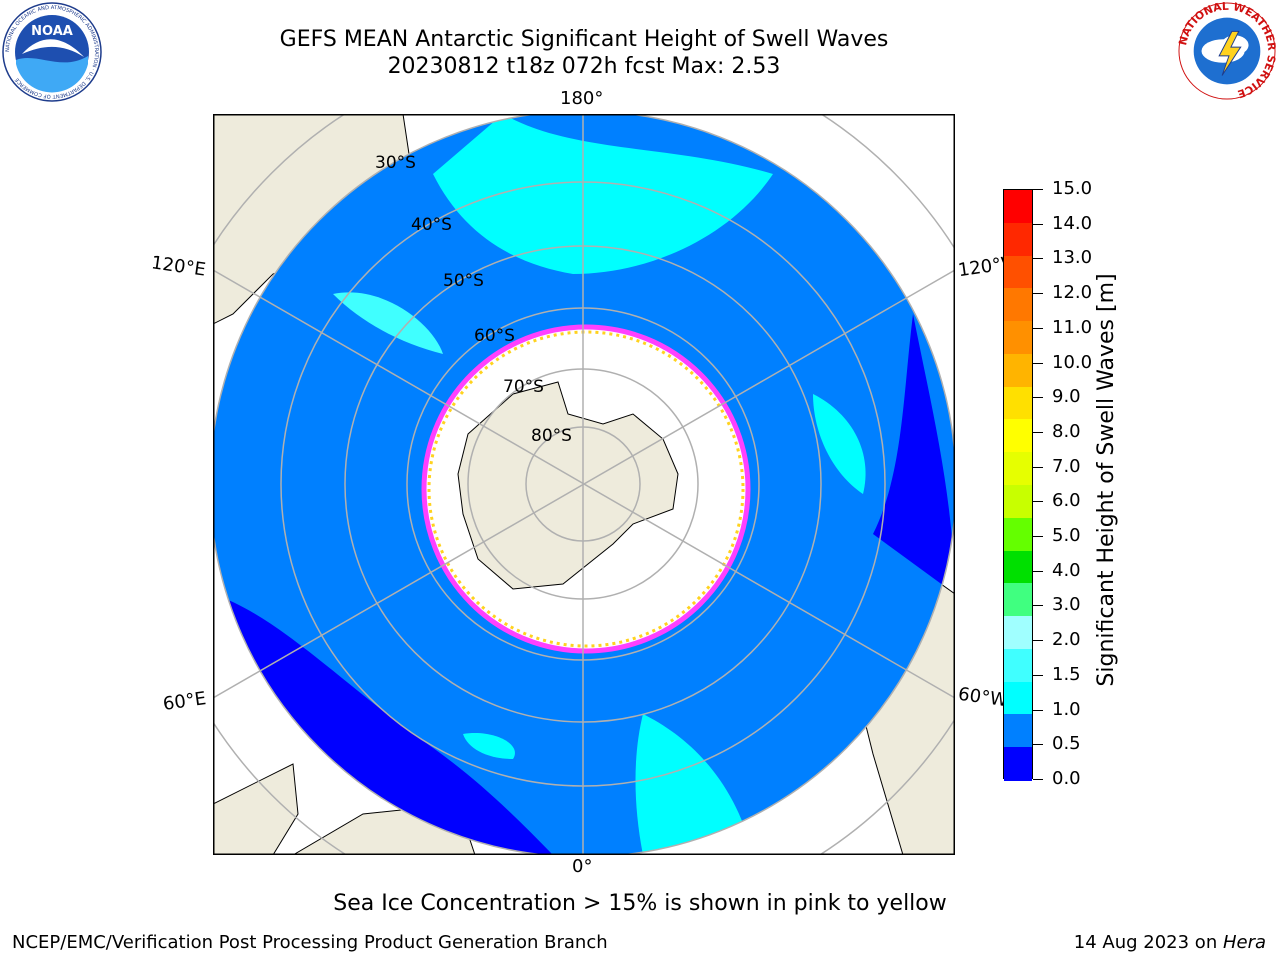 The width and height of the screenshot is (1280, 960). Describe the element at coordinates (1072, 188) in the screenshot. I see `colorbar-tick-label: 15.0` at that location.